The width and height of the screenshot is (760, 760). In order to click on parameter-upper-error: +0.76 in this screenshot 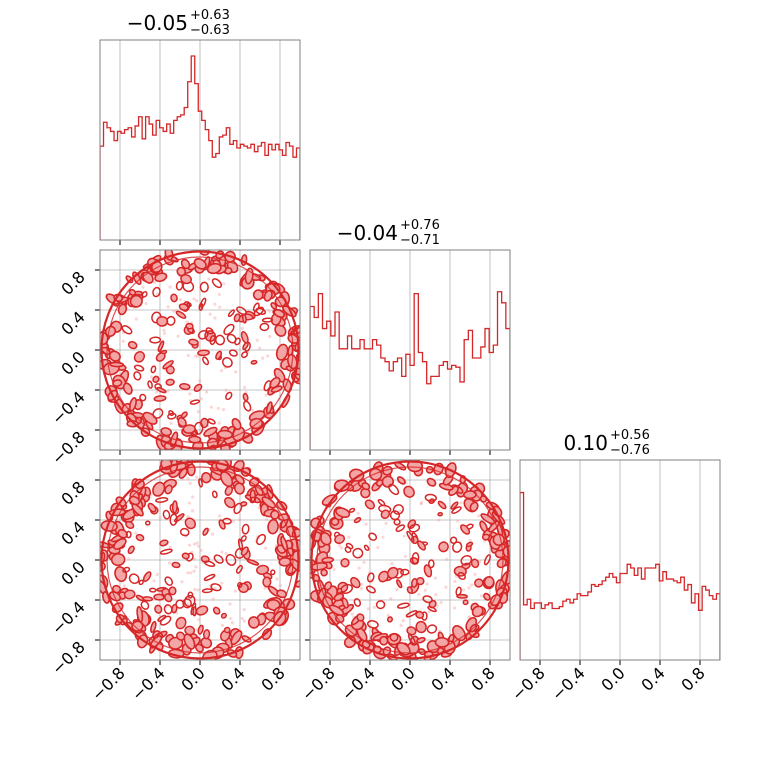, I will do `click(420, 225)`.